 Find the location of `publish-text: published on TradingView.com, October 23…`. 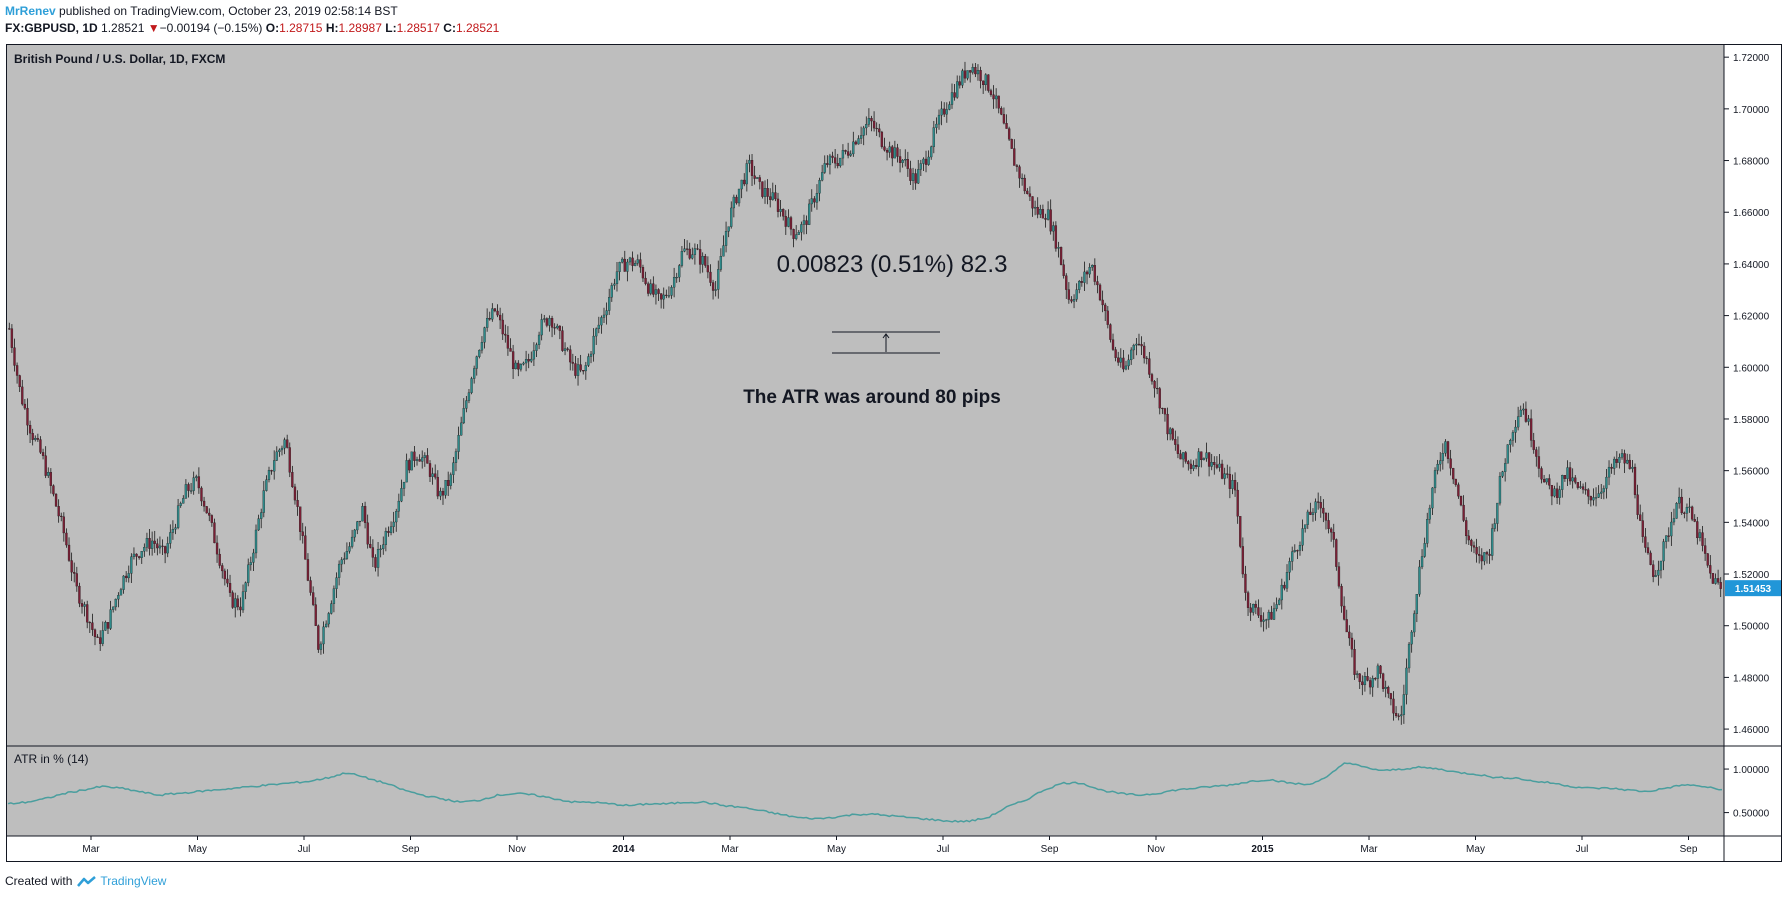

publish-text: published on TradingView.com, October 23… is located at coordinates (228, 11).